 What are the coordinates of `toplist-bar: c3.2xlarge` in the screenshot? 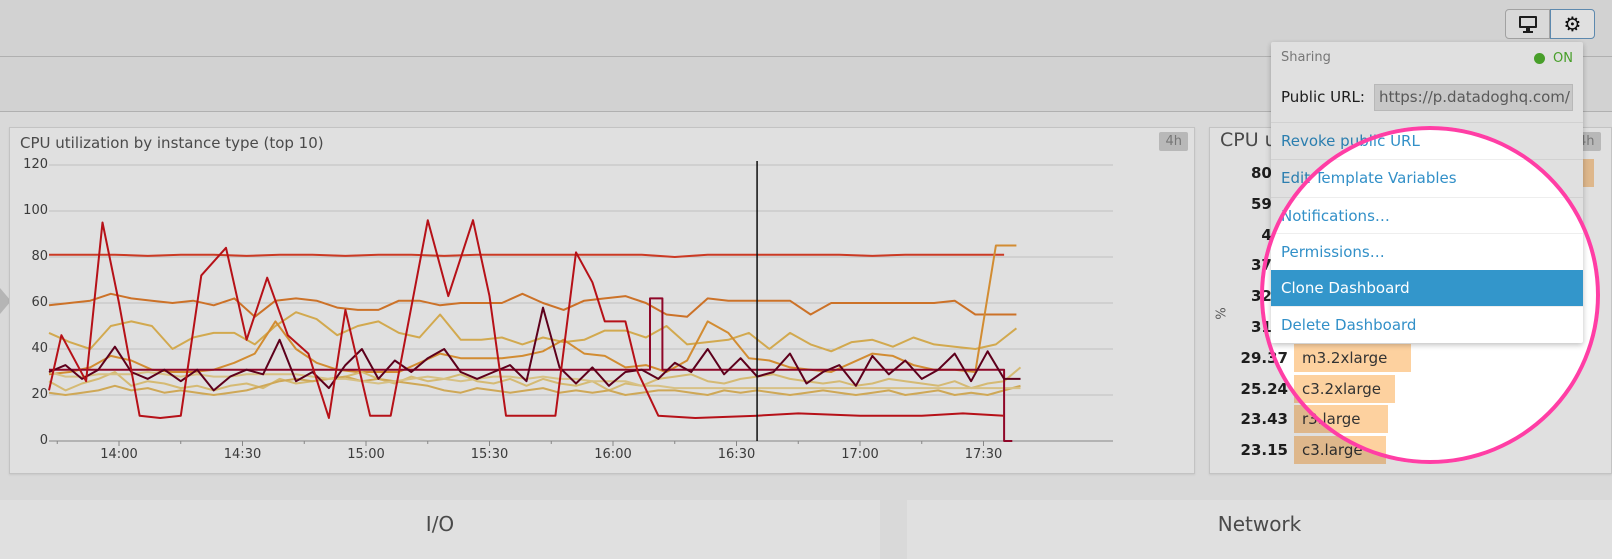 It's located at (1344, 388).